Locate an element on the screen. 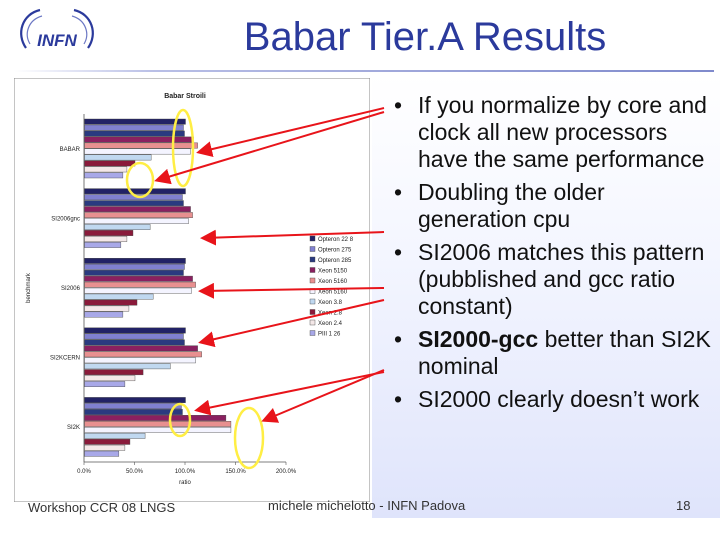 The image size is (720, 540). chart-y-axis-label: benchmark is located at coordinates (29, 287).